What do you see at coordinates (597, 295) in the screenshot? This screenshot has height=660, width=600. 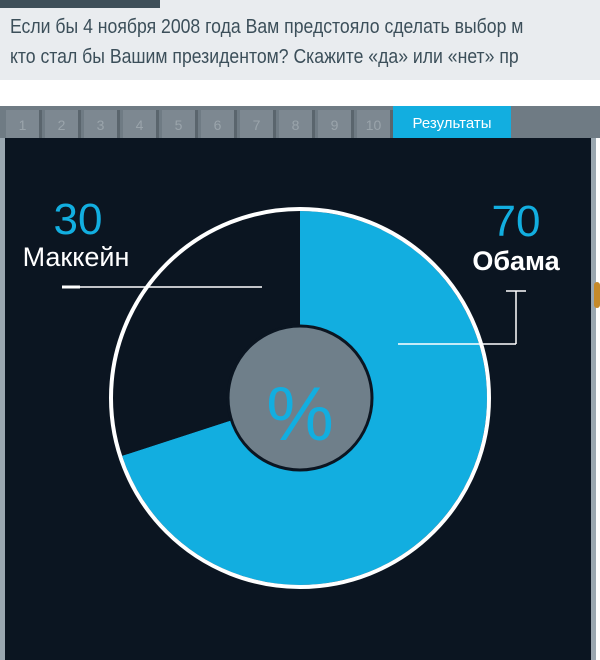 I see `edge-marker` at bounding box center [597, 295].